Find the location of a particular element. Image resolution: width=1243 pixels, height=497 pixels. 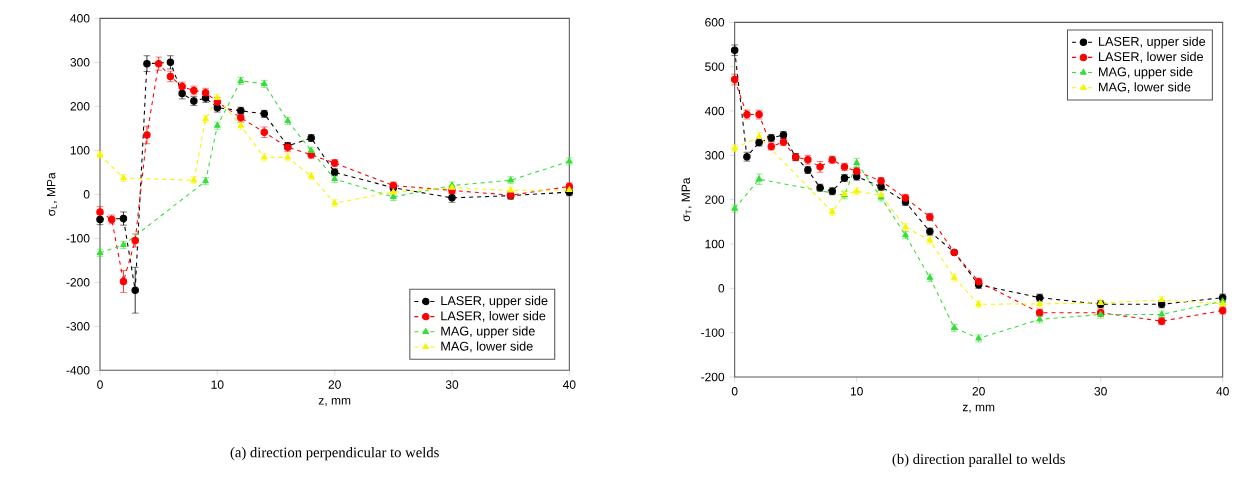

y-tick-label: -400 is located at coordinates (78, 370).